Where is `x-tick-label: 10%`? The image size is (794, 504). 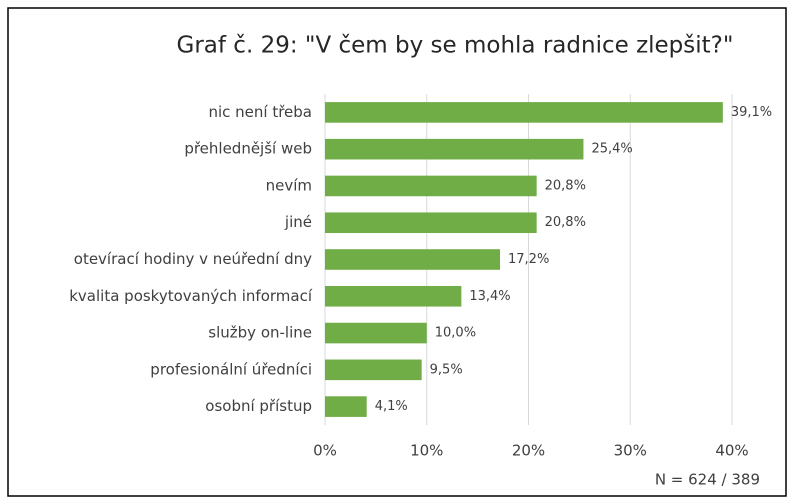
x-tick-label: 10% is located at coordinates (426, 451).